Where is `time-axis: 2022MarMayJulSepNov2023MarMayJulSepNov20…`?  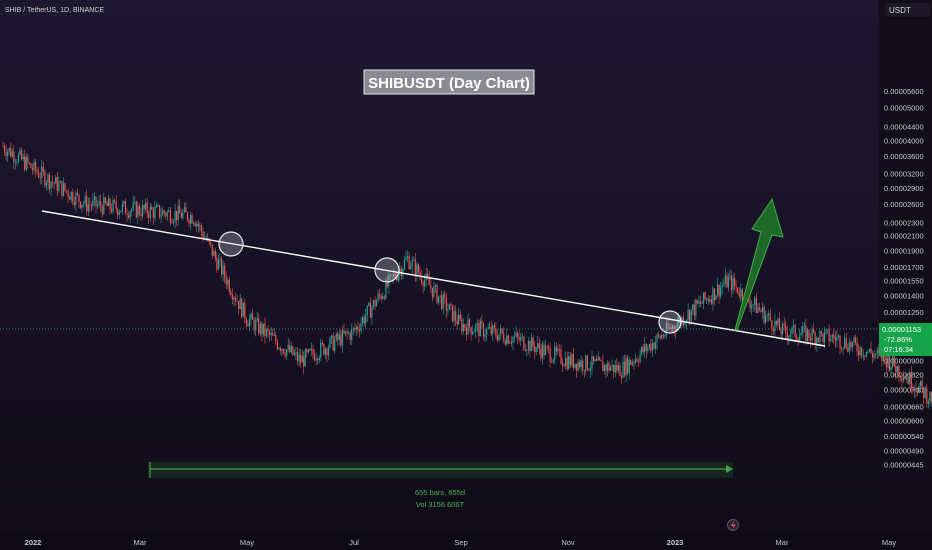
time-axis: 2022MarMayJulSepNov2023MarMayJulSepNov20… is located at coordinates (478, 542).